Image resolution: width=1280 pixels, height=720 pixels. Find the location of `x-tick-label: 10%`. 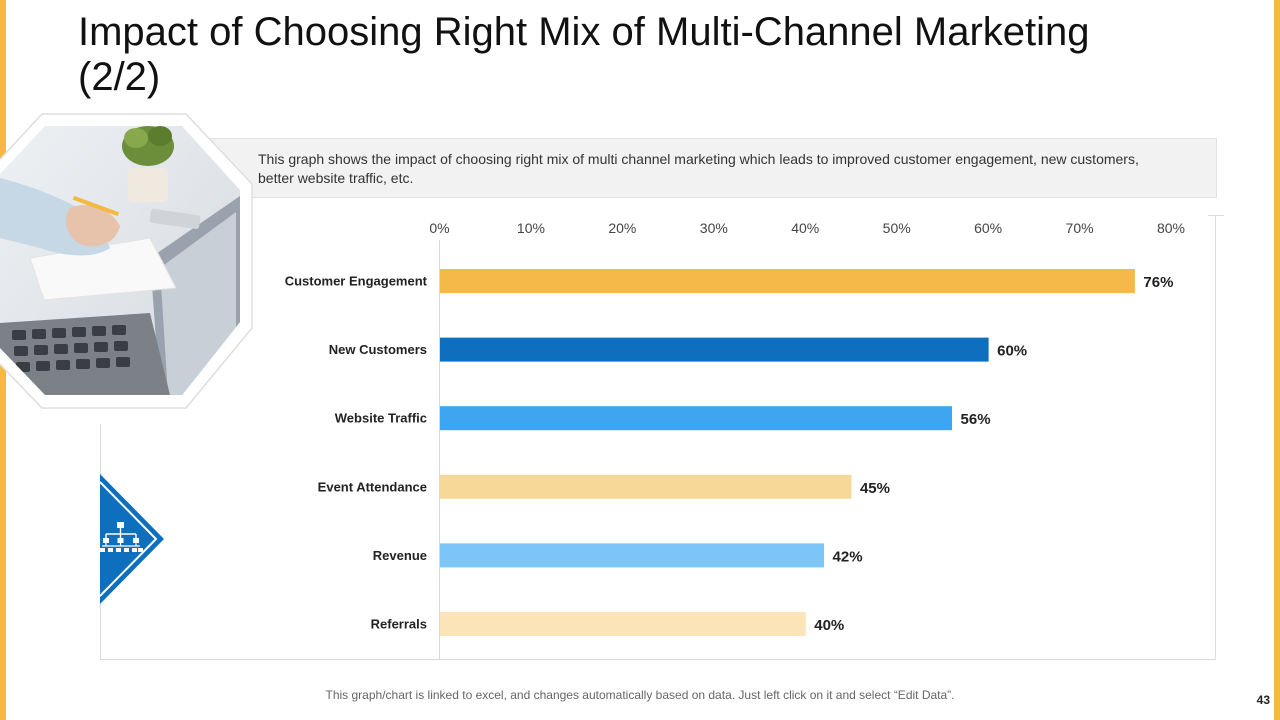

x-tick-label: 10% is located at coordinates (531, 228).